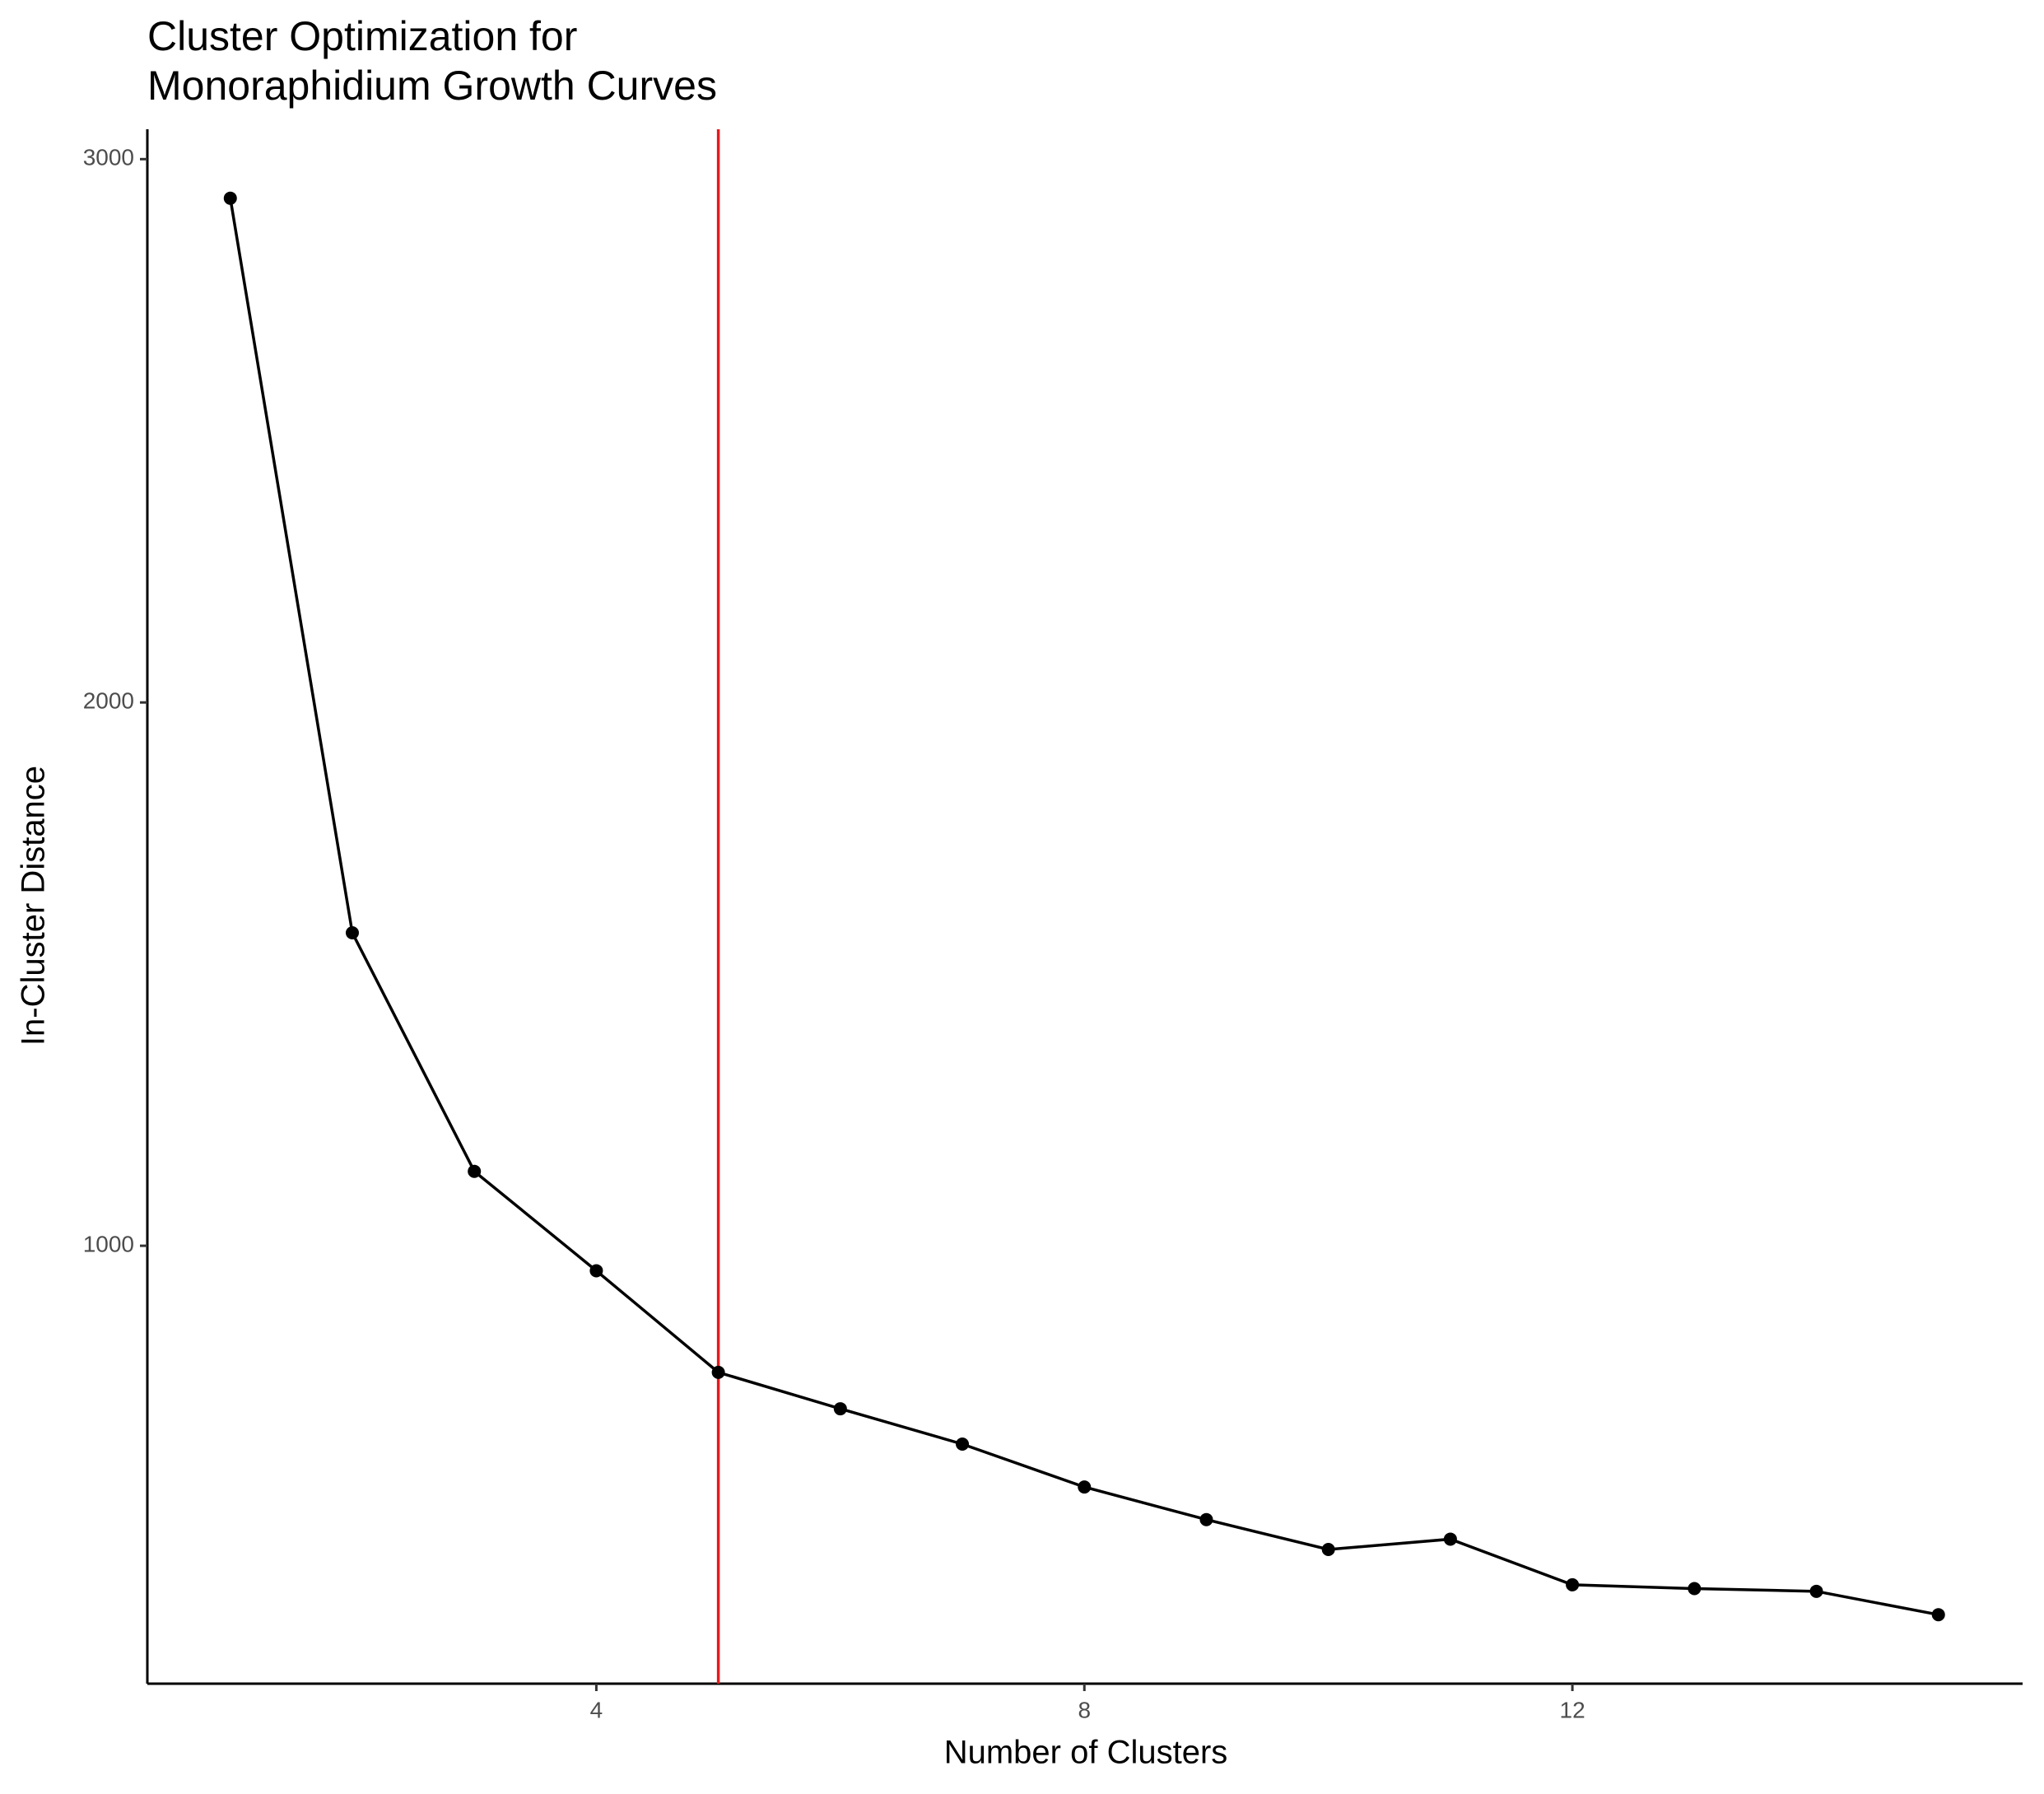 The height and width of the screenshot is (1794, 2044). I want to click on y-tick-label: 2000, so click(108, 701).